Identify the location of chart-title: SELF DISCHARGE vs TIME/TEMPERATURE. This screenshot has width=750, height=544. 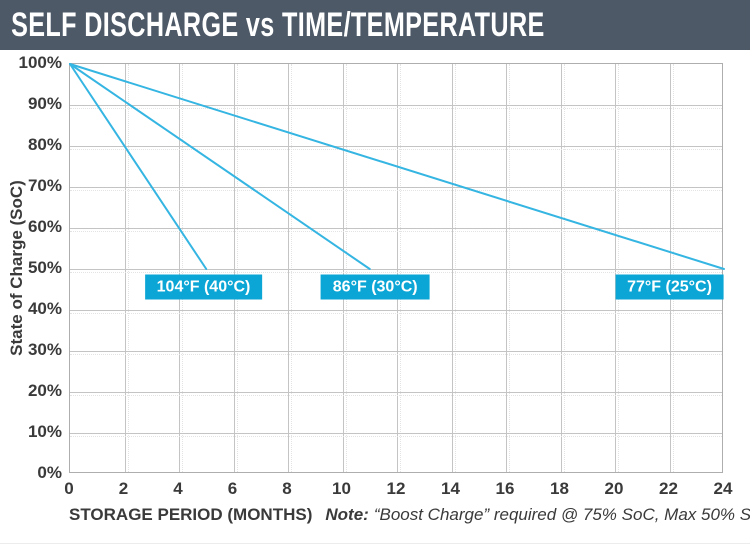
(278, 25).